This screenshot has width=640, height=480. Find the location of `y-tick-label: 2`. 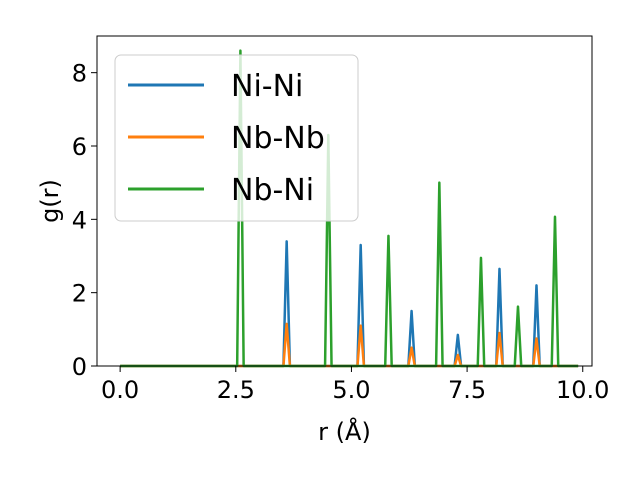

y-tick-label: 2 is located at coordinates (79, 294).